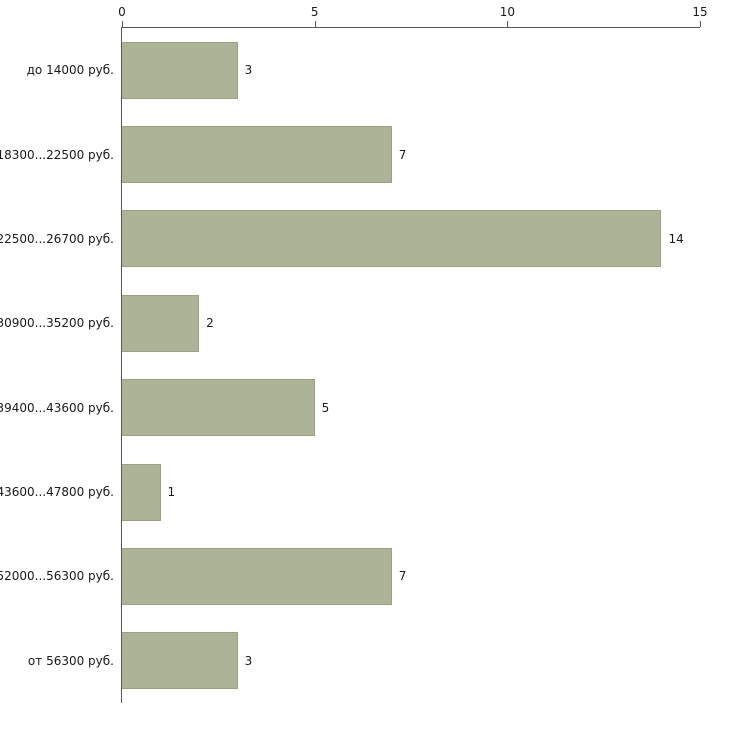 This screenshot has width=730, height=730. Describe the element at coordinates (57, 323) in the screenshot. I see `category-label: 30900...35200 руб.` at that location.